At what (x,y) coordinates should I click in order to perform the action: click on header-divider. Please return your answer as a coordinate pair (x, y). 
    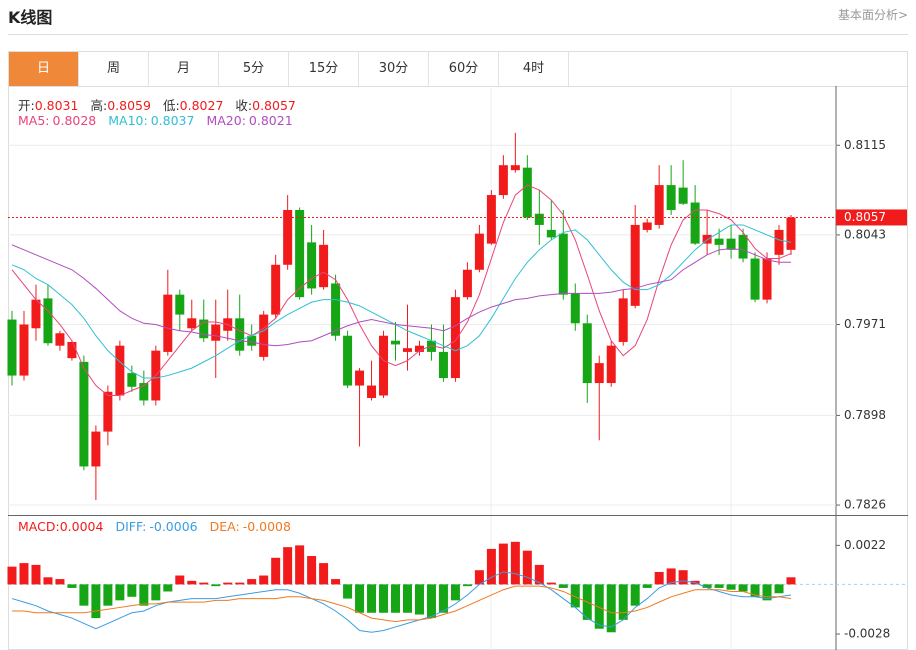
    Looking at the image, I should click on (458, 34).